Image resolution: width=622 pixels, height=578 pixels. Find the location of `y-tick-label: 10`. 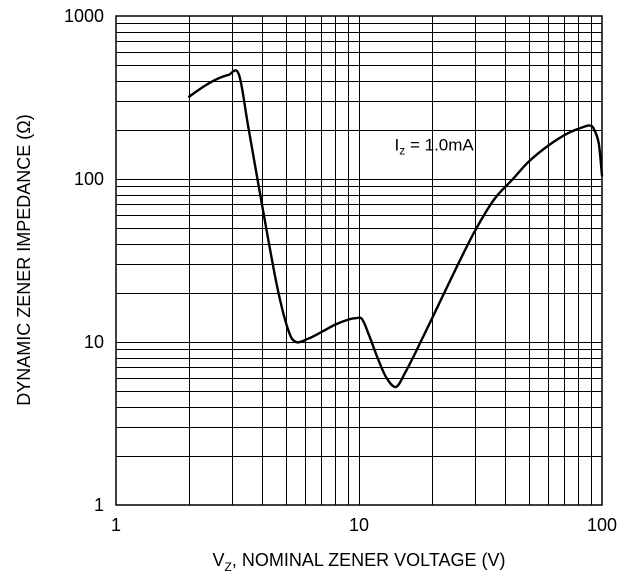

y-tick-label: 10 is located at coordinates (94, 342).